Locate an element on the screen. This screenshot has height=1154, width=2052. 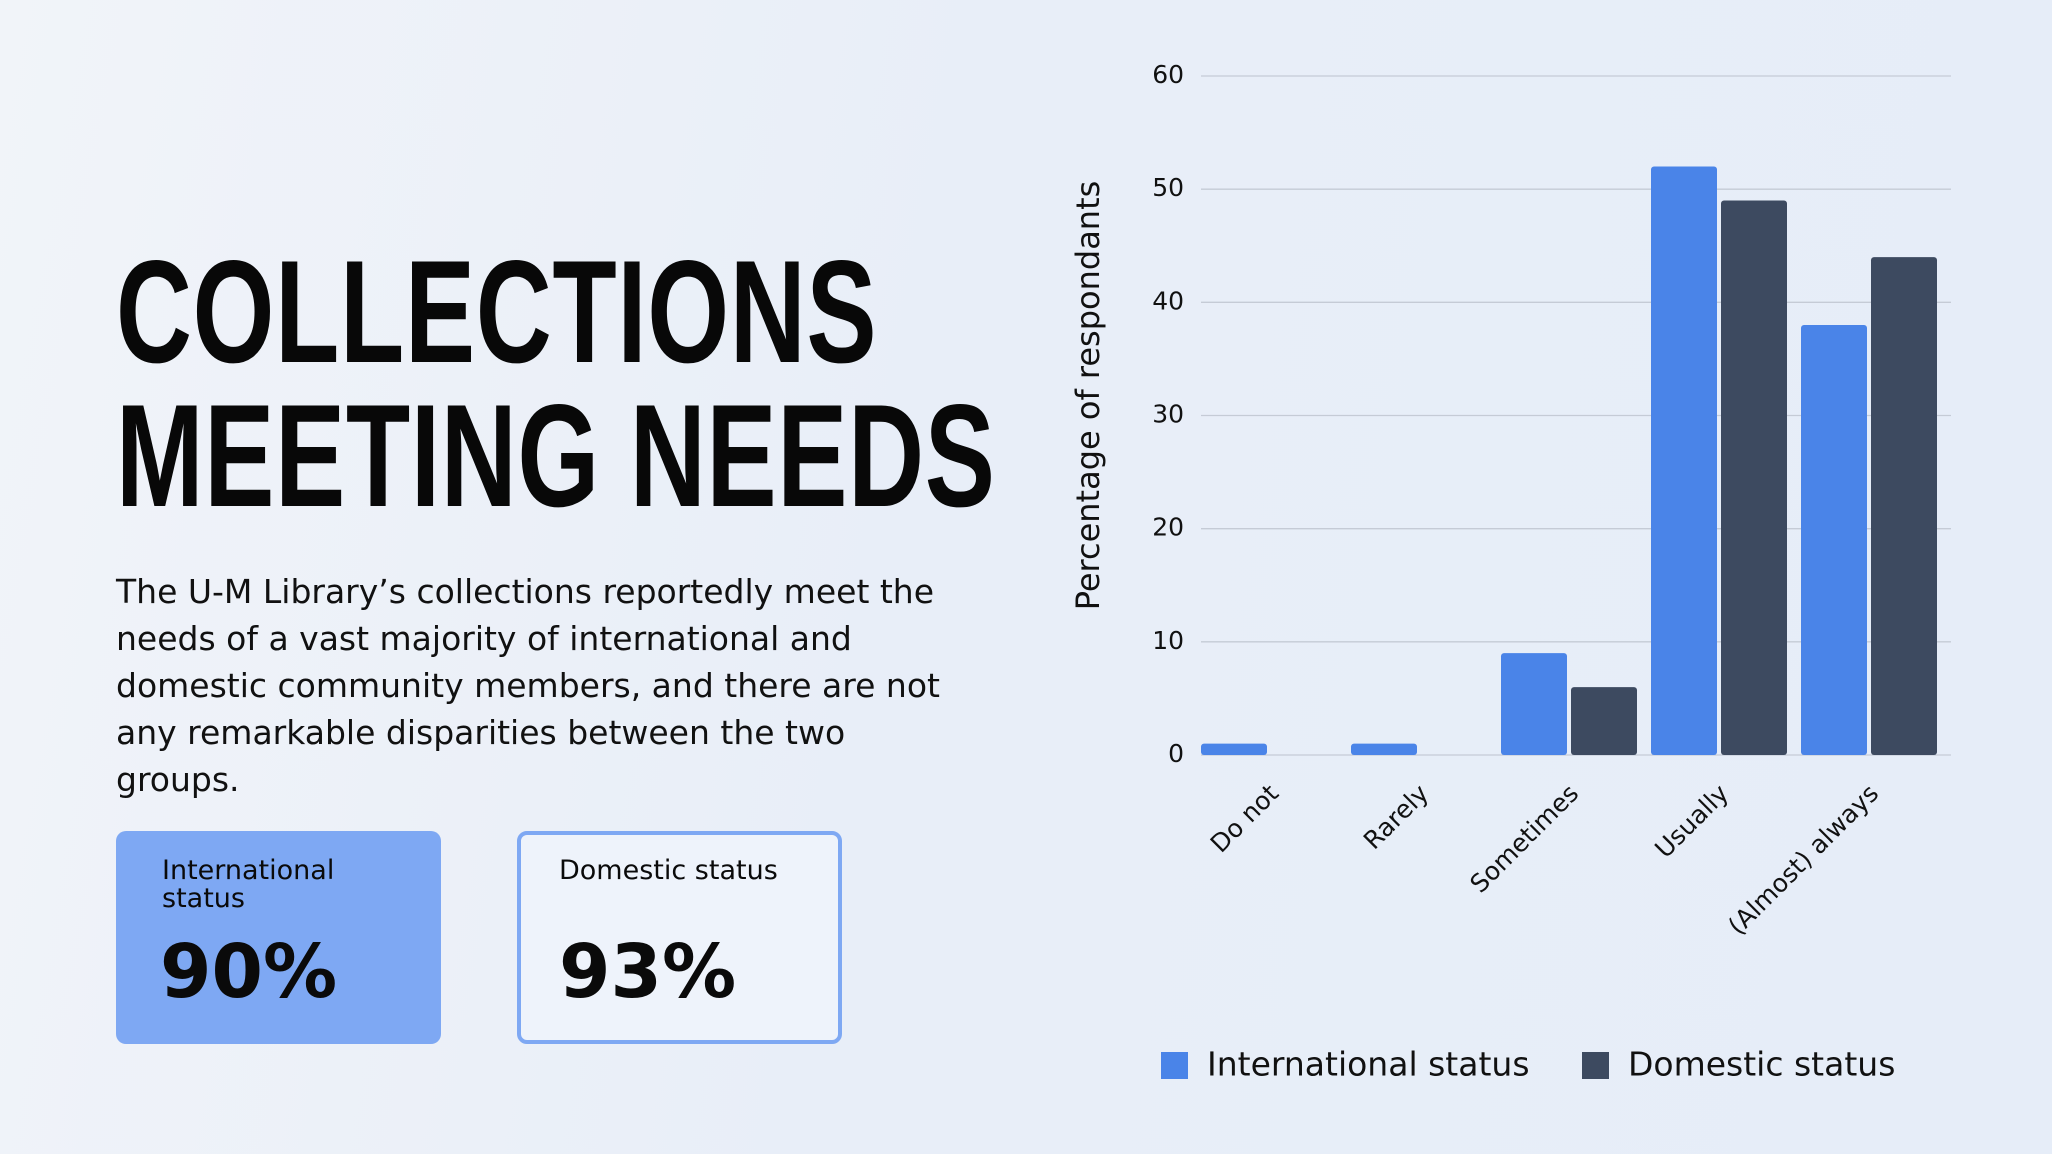
stat-value: 90% is located at coordinates (249, 972).